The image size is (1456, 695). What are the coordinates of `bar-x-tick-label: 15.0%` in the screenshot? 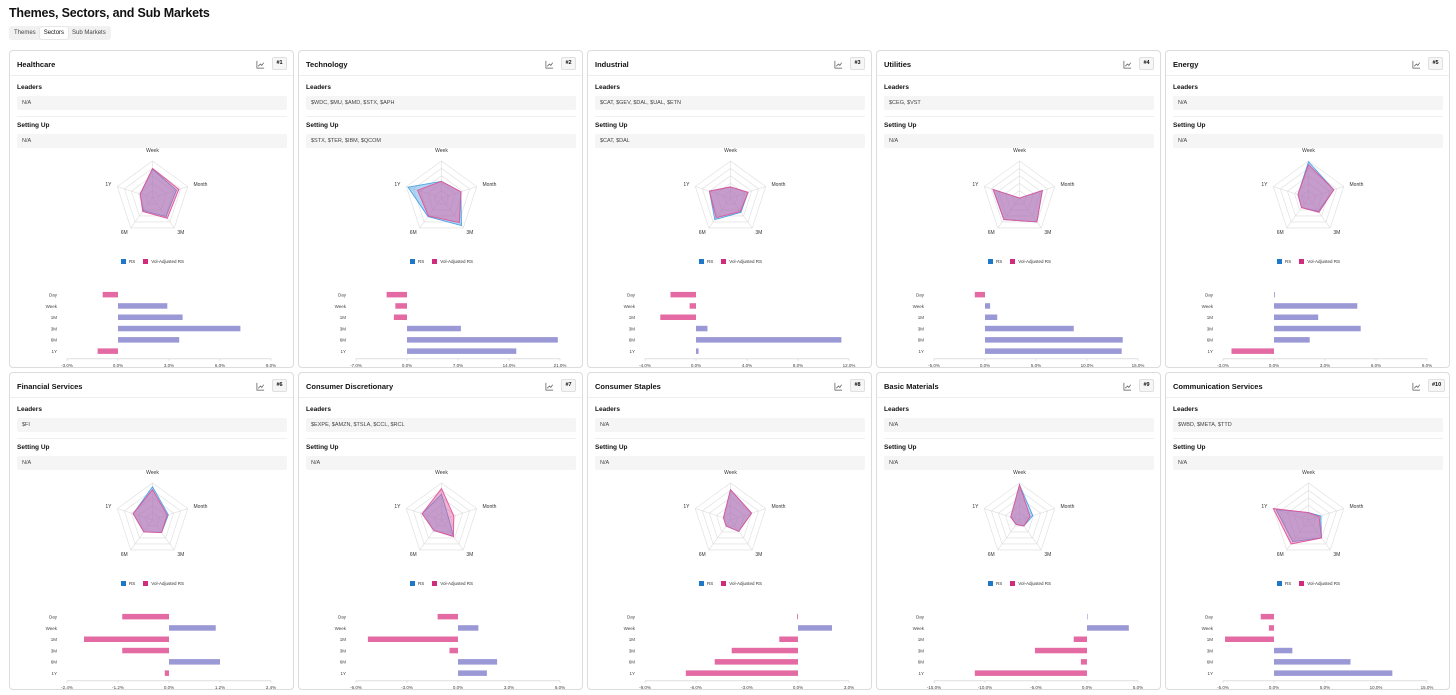 It's located at (1427, 687).